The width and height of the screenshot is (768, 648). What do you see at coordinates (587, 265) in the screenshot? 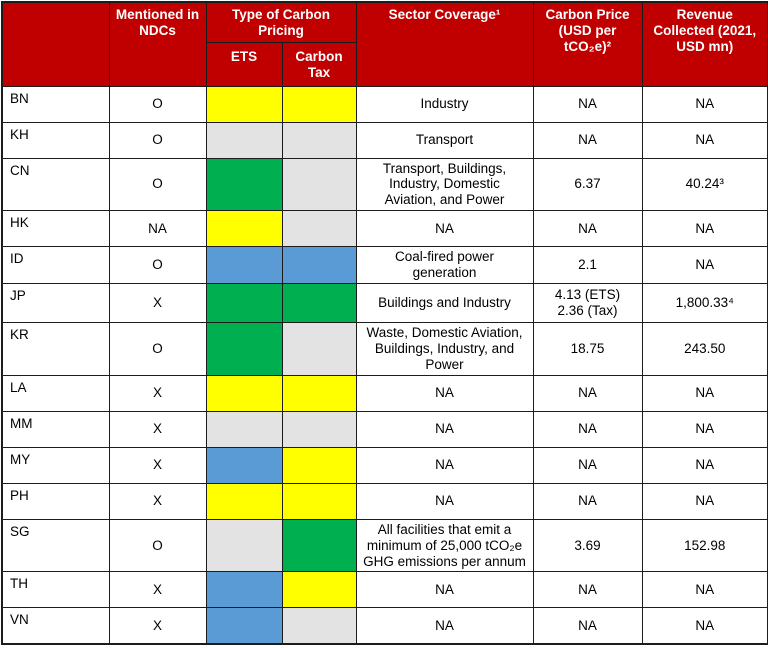
I see `price-cell: 2.1` at bounding box center [587, 265].